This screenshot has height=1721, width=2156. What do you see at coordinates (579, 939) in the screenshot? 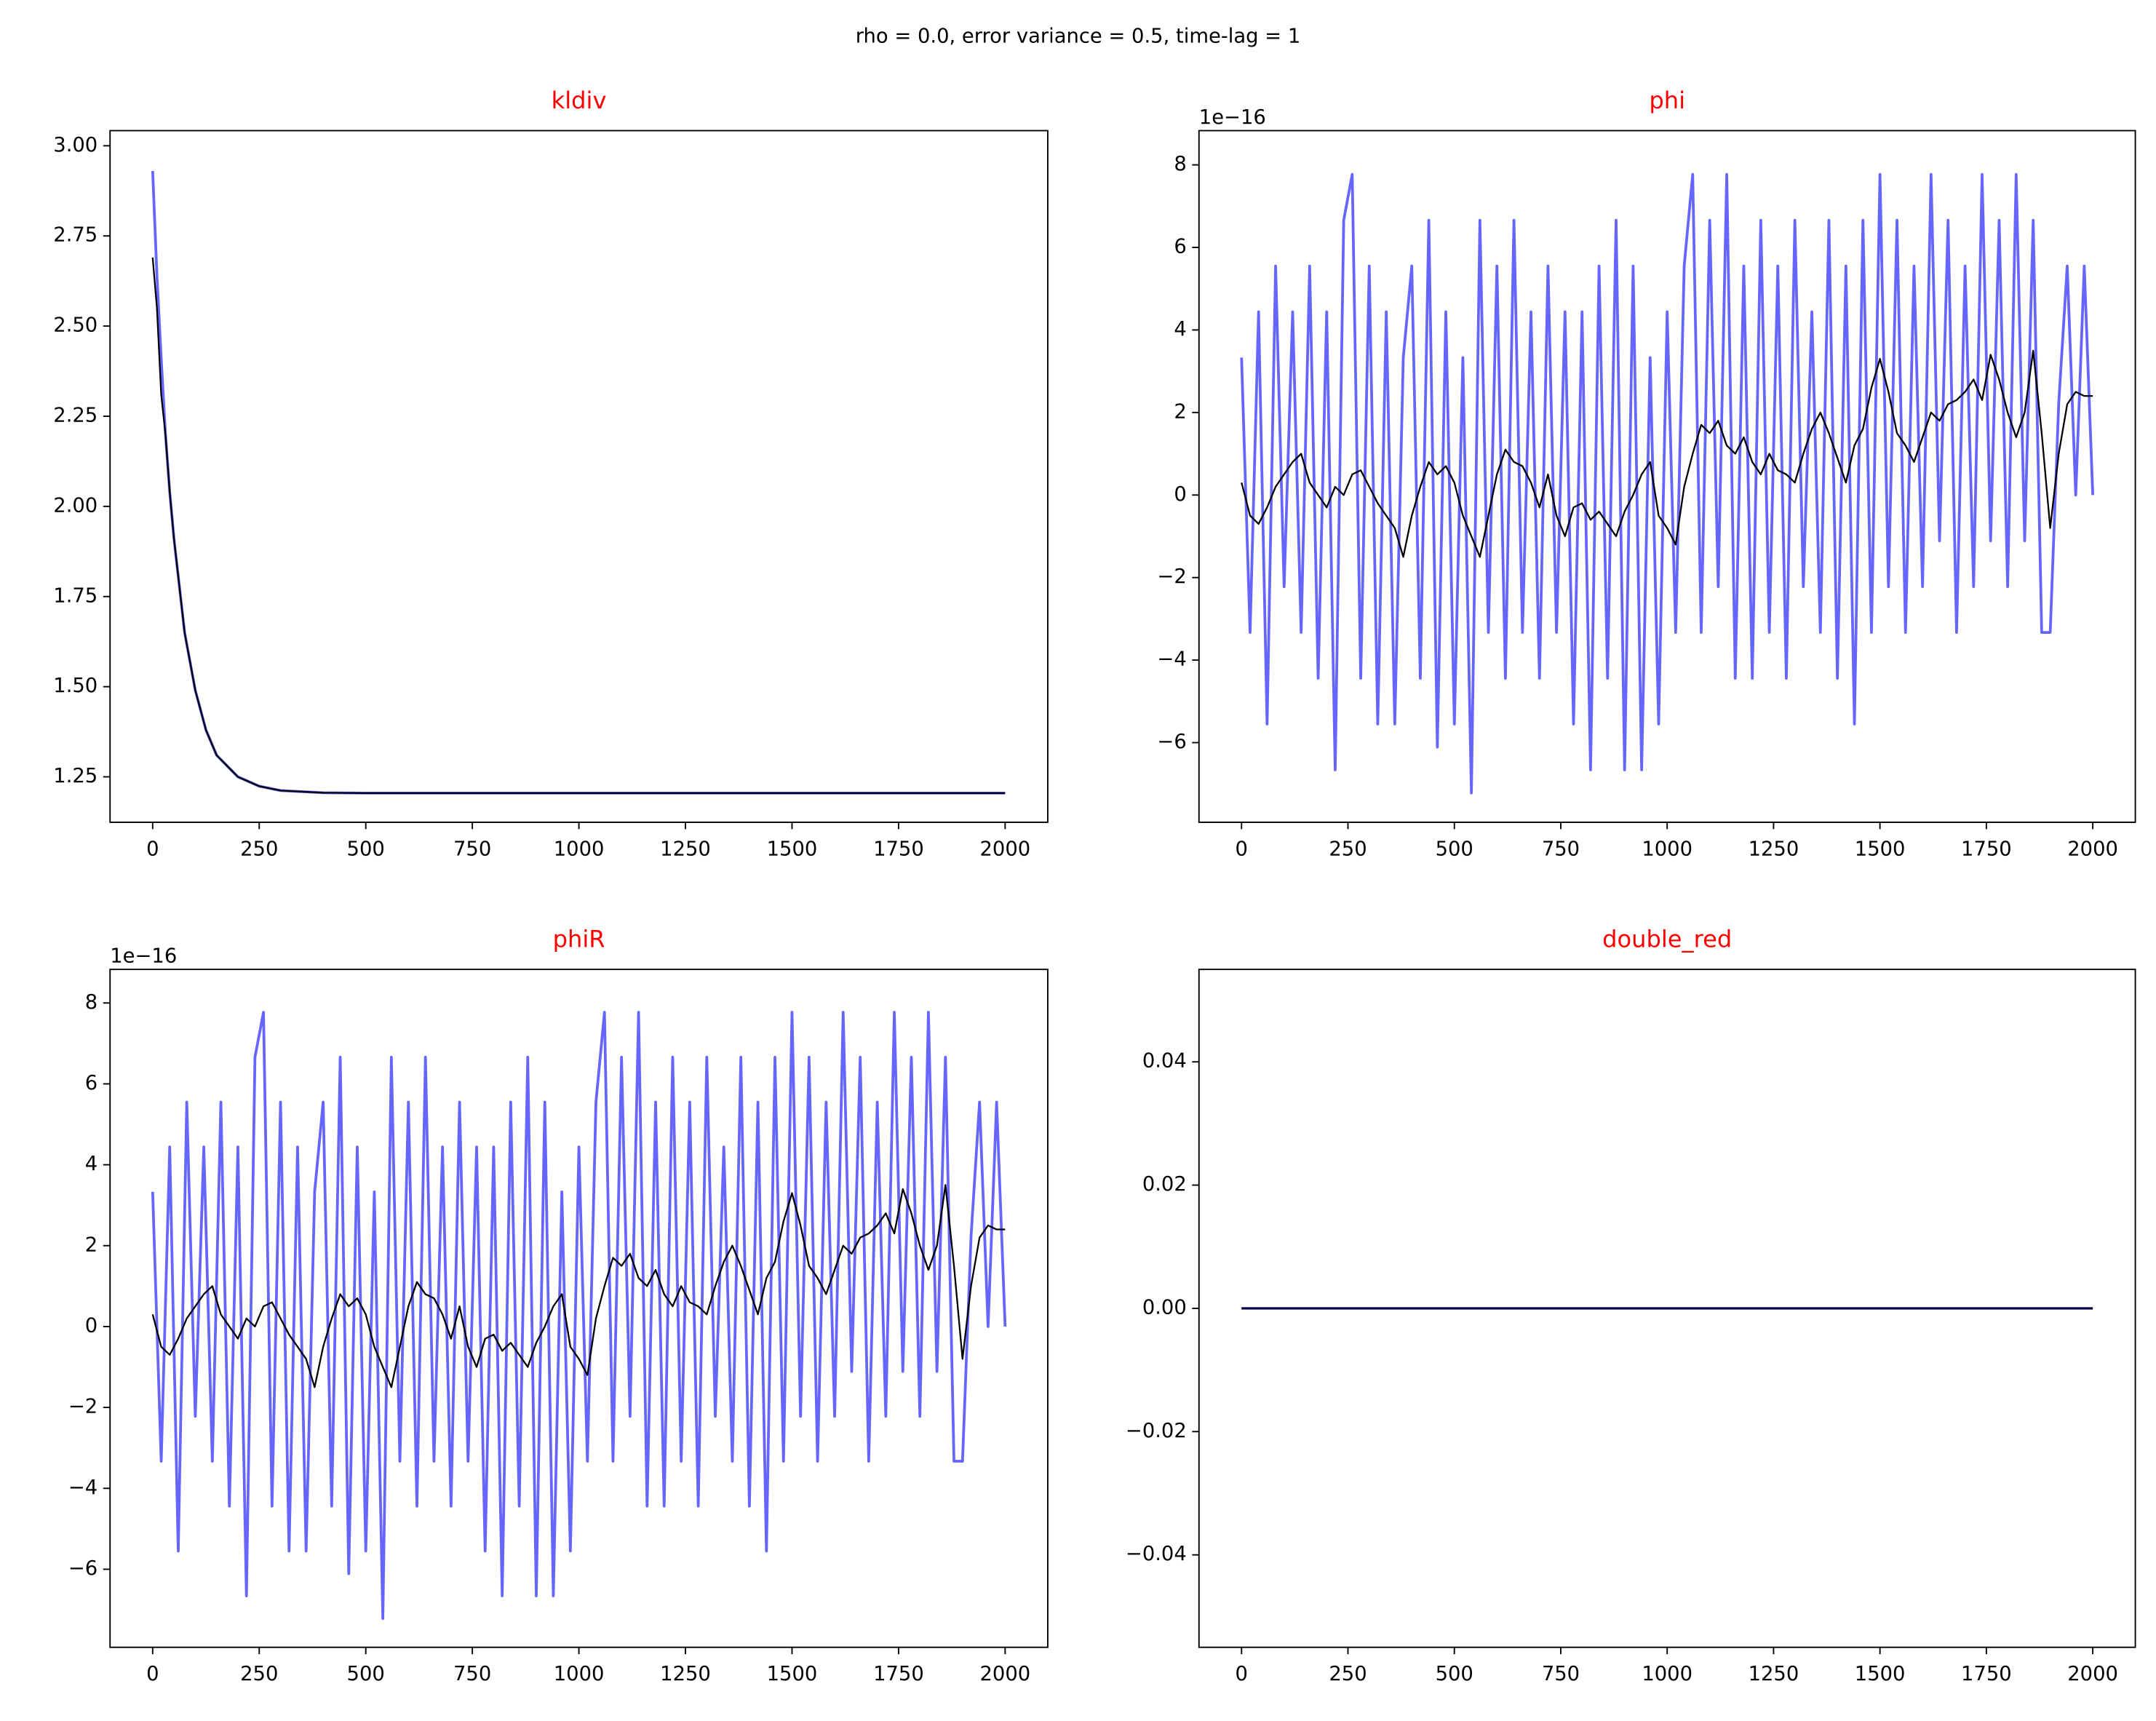
I see `subplot-title: phiR` at bounding box center [579, 939].